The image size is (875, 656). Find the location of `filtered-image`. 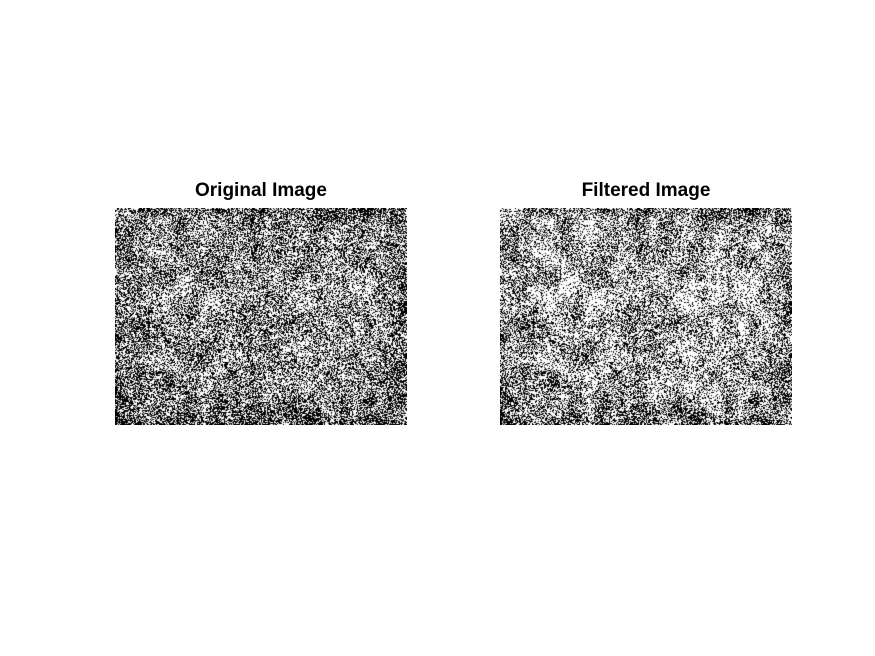

filtered-image is located at coordinates (646, 316).